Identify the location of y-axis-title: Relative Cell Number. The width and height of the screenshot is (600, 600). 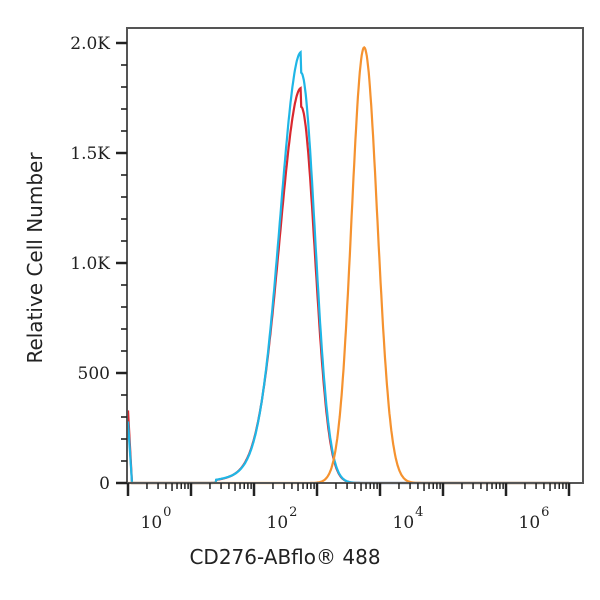
(35, 258).